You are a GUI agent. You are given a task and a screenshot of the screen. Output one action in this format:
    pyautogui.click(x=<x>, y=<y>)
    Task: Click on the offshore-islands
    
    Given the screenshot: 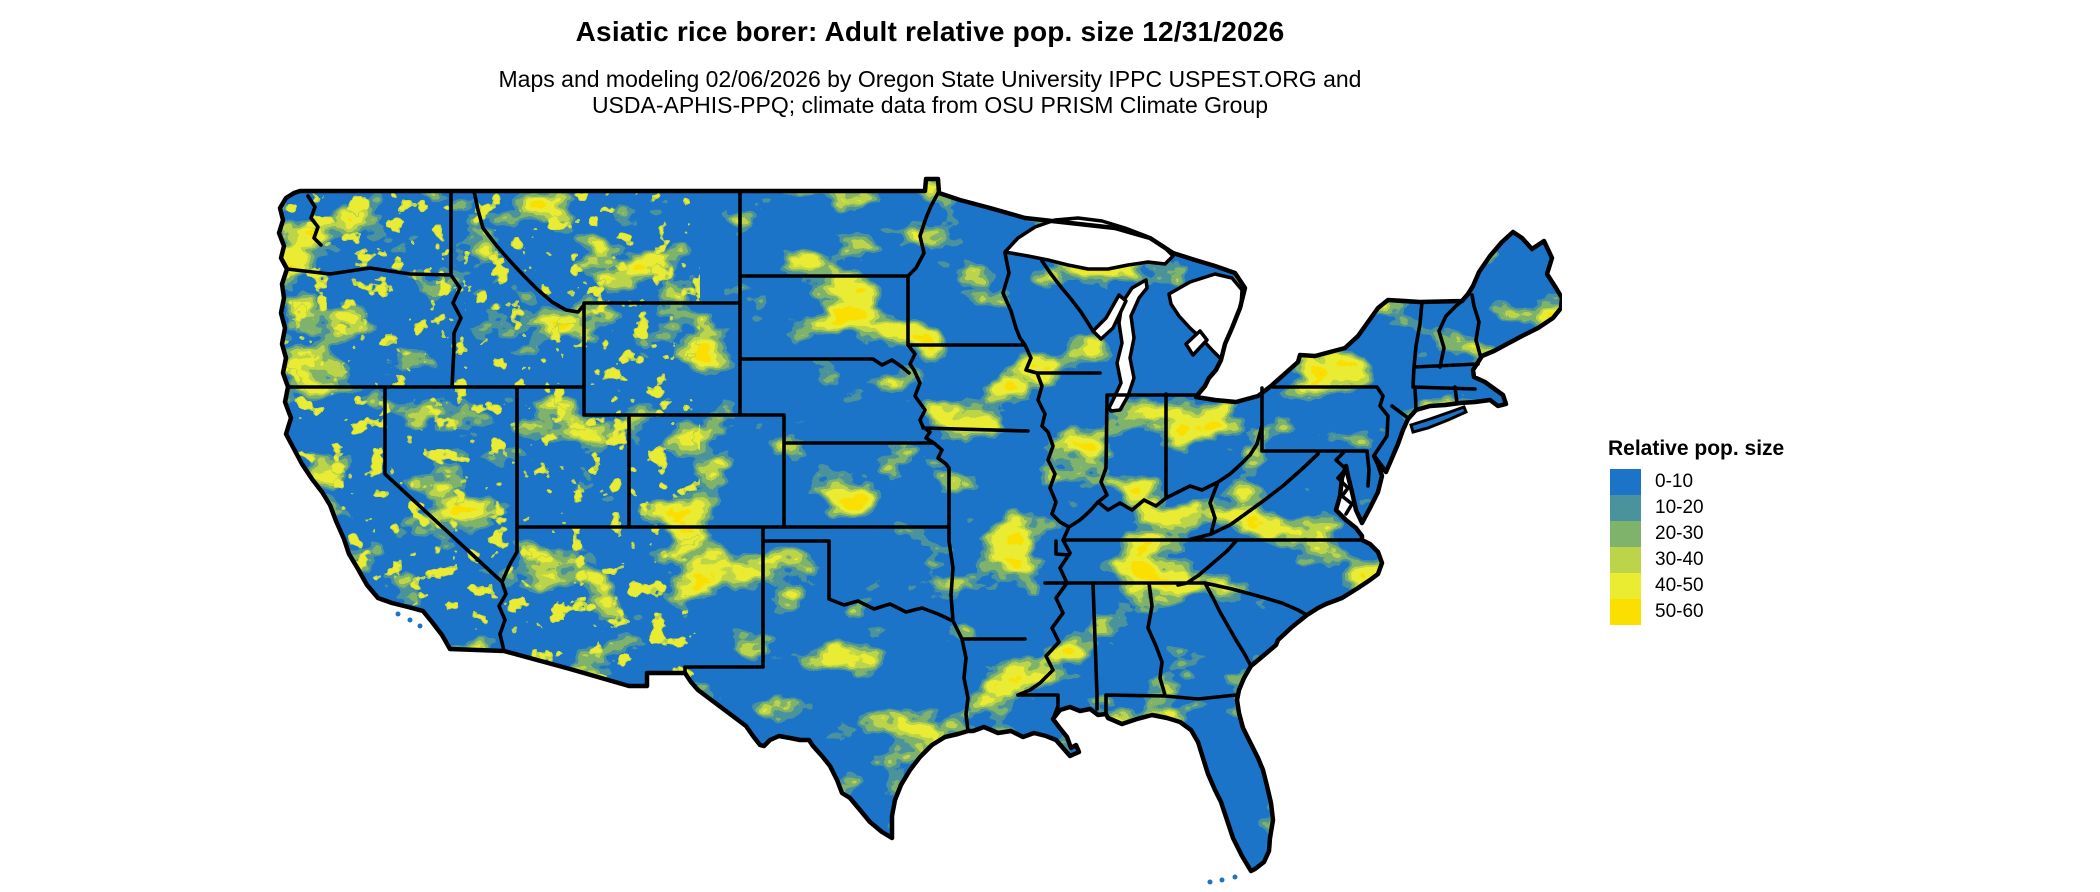 What is the action you would take?
    pyautogui.click(x=816, y=748)
    